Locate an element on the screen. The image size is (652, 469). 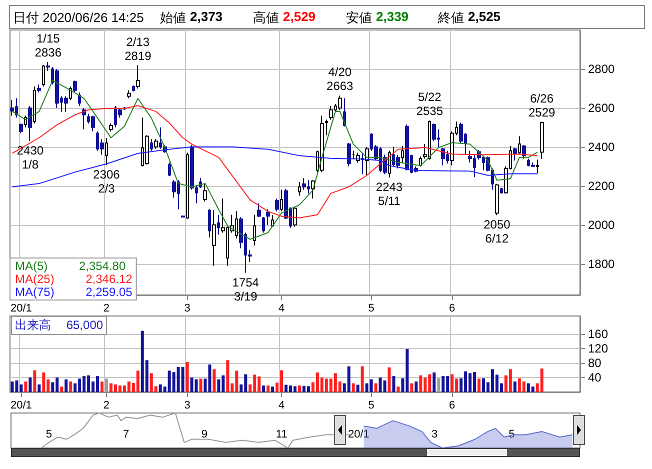
y-tick-label: 2400 is located at coordinates (602, 147).